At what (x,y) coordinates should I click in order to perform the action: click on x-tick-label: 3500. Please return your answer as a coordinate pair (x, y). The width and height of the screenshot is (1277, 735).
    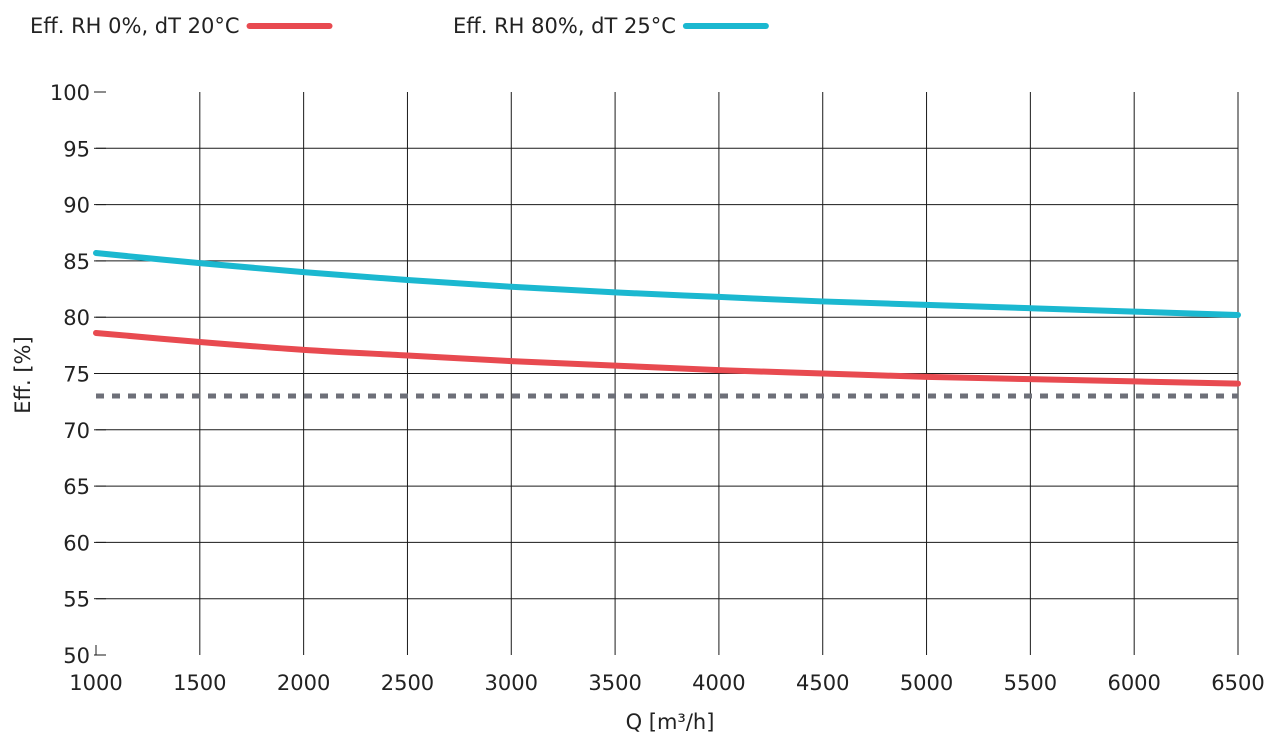
    Looking at the image, I should click on (614, 683).